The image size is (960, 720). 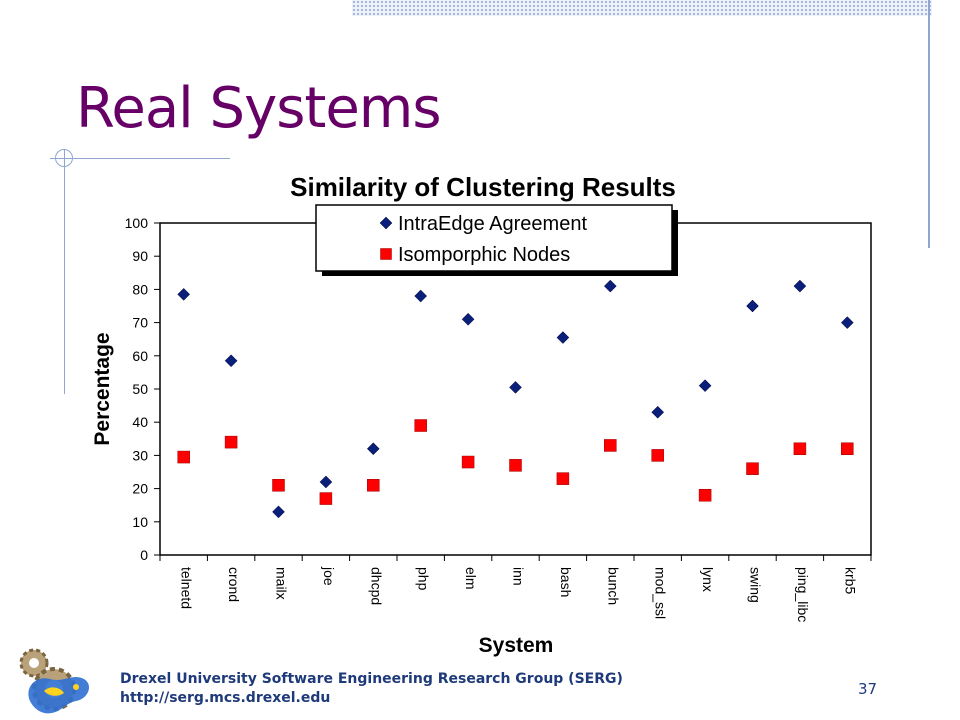 I want to click on chart-title: Similarity of Clustering Results, so click(x=483, y=187).